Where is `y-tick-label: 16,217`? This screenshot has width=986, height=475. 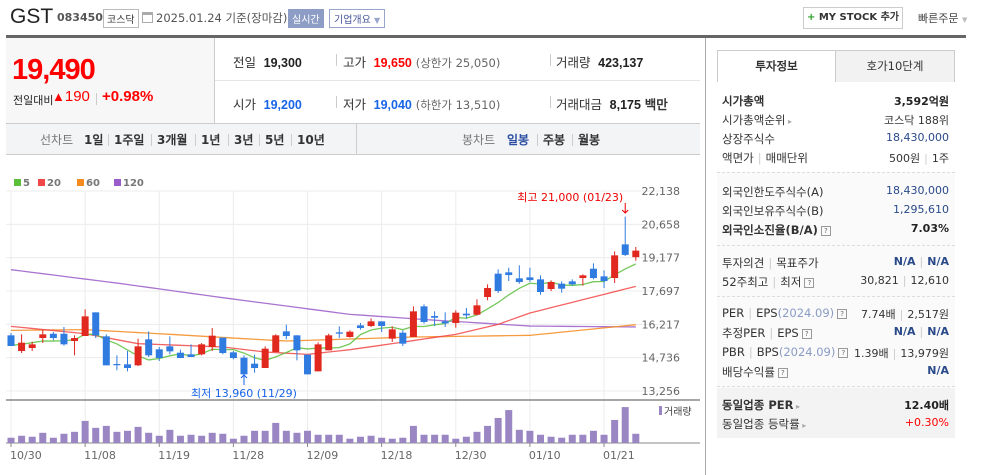 y-tick-label: 16,217 is located at coordinates (661, 324).